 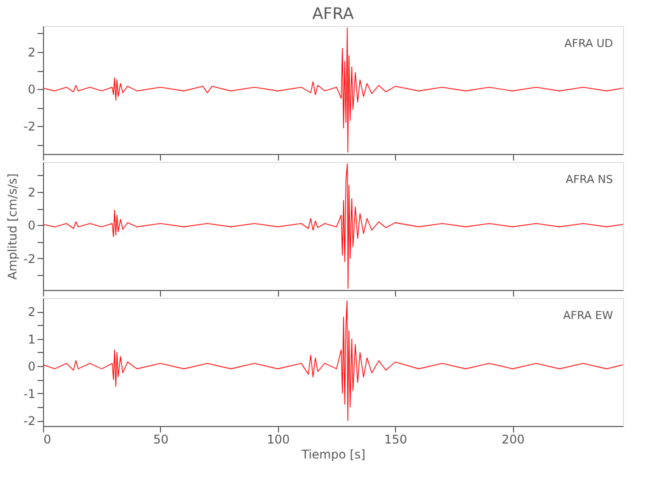 I want to click on x-tick-label: 150, so click(x=396, y=439).